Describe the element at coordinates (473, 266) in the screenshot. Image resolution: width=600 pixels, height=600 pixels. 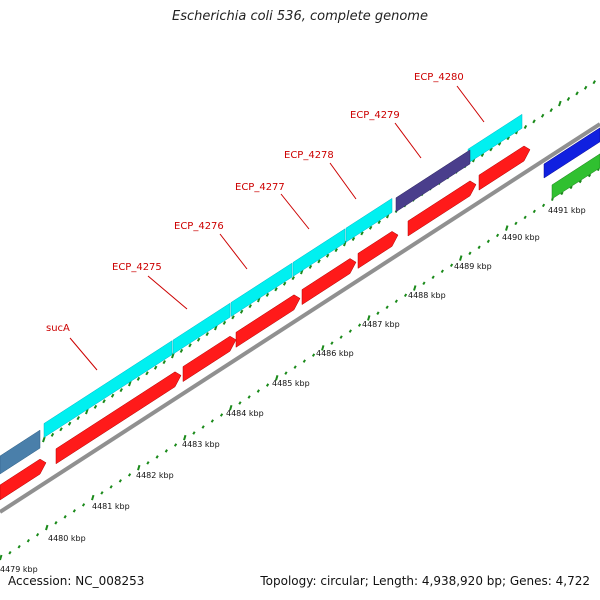
I see `kbp-label: 4489 kbp` at that location.